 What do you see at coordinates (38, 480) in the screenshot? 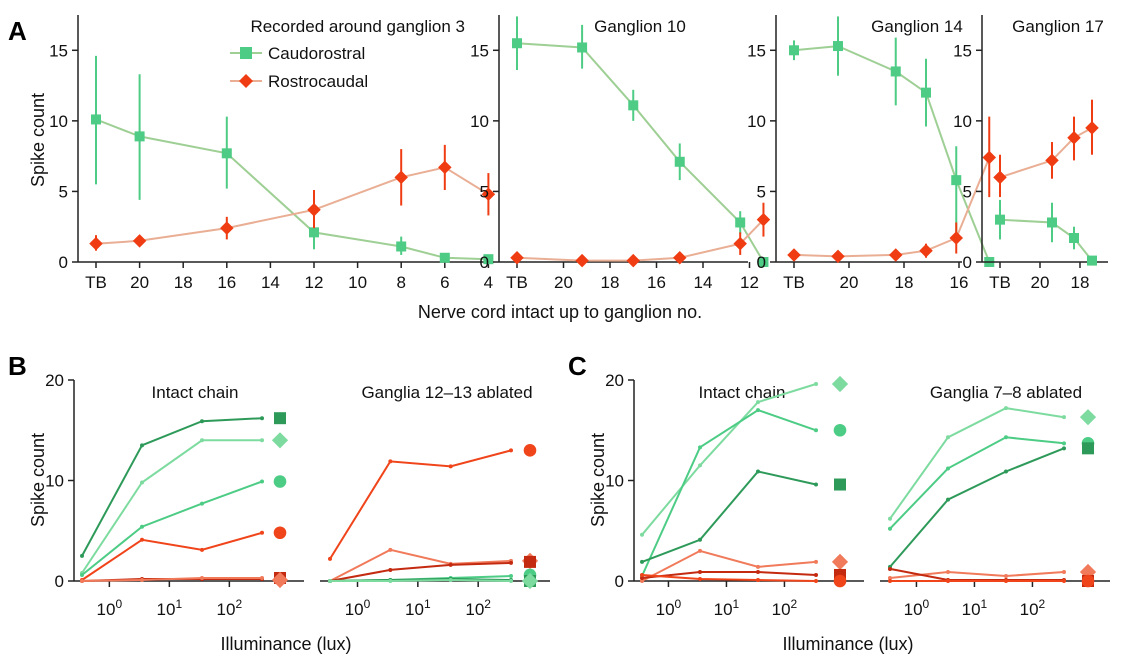
I see `y-axis-title-b: Spike count` at bounding box center [38, 480].